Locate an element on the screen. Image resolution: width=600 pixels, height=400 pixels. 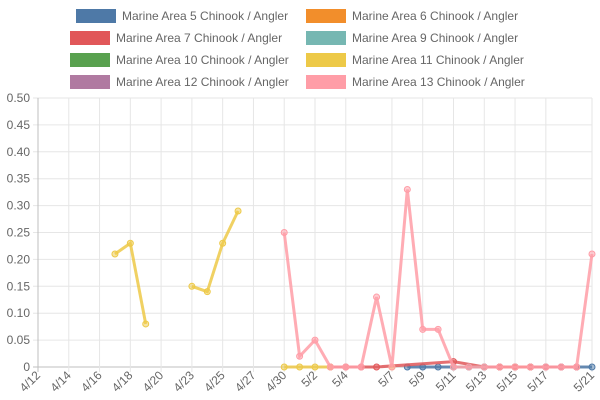
legend-label: Marine Area 13 Chinook / Angler is located at coordinates (438, 82).